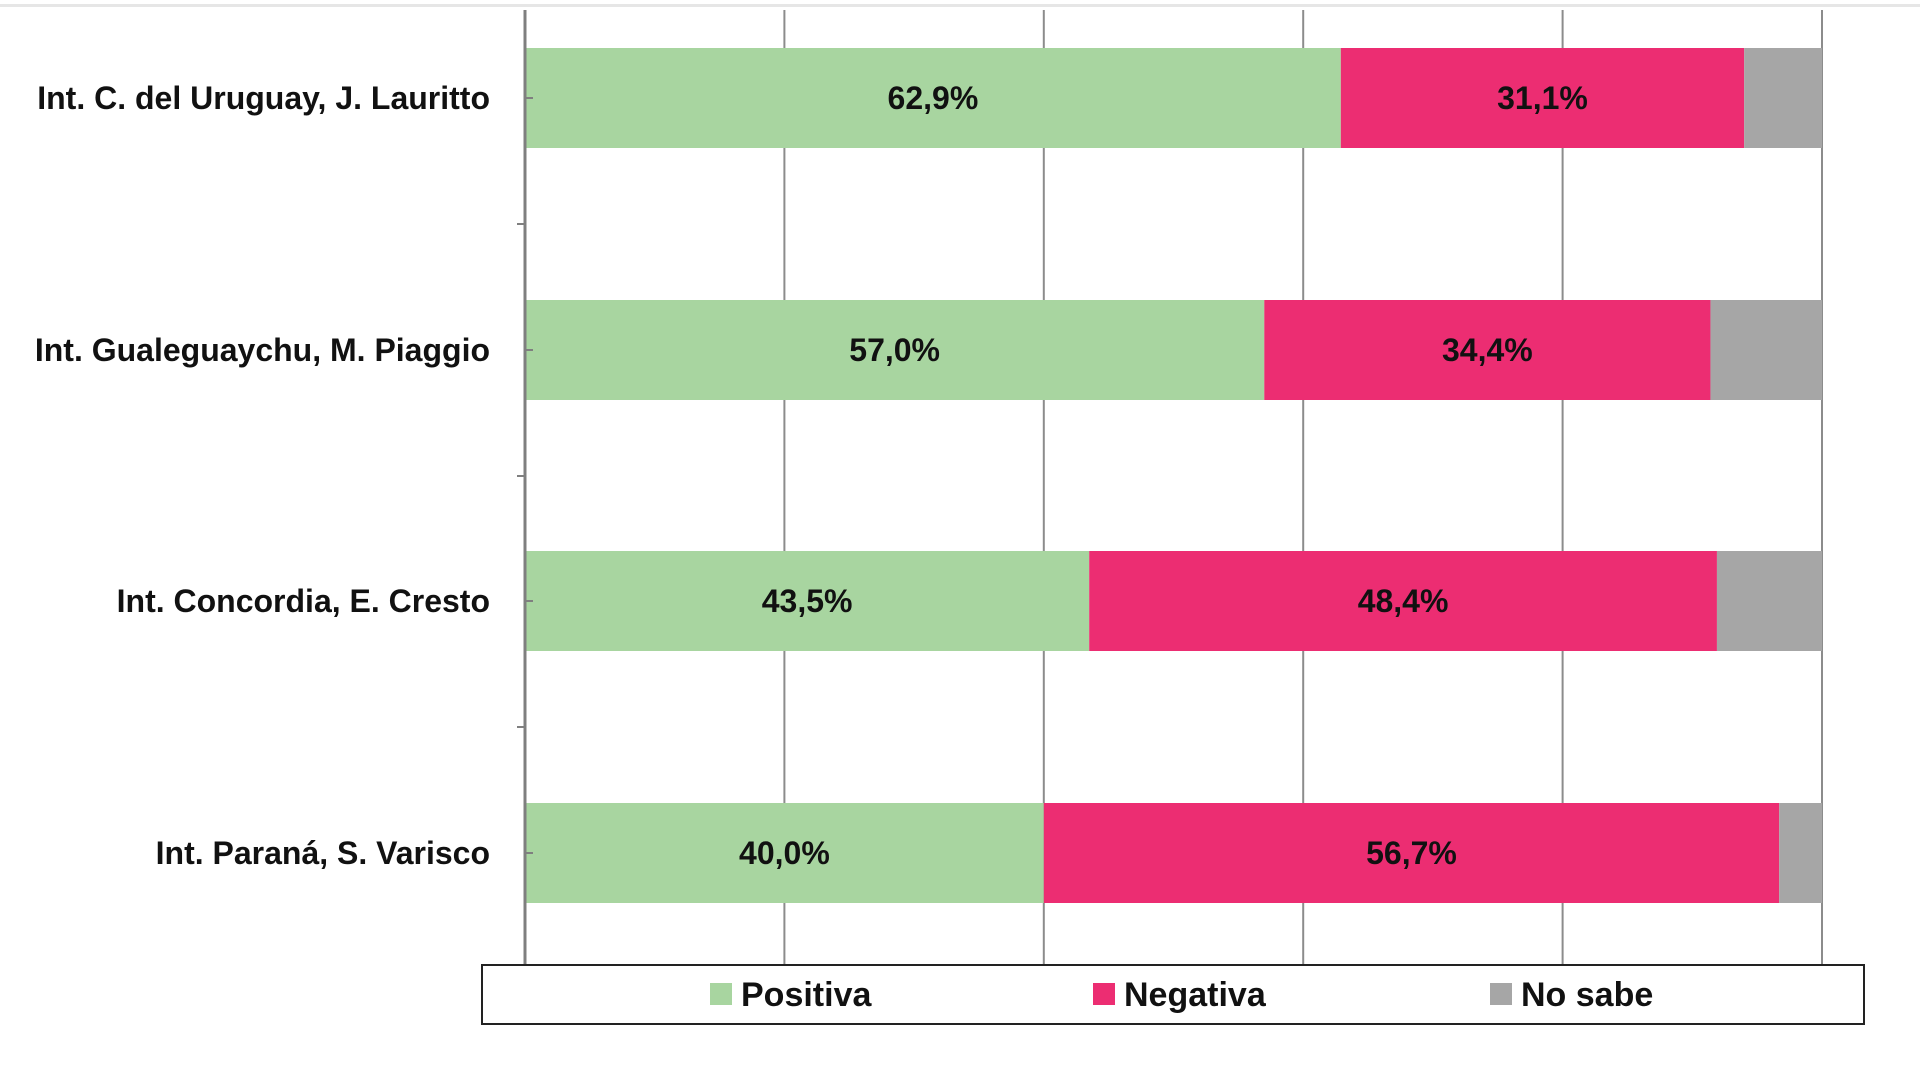  I want to click on data-label: 56,7%, so click(1411, 853).